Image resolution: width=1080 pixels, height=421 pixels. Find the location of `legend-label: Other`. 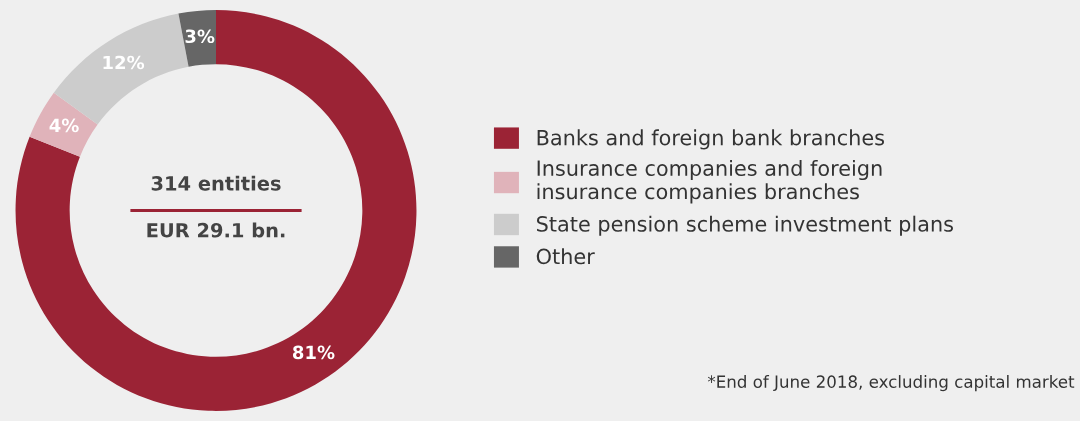

legend-label: Other is located at coordinates (565, 256).